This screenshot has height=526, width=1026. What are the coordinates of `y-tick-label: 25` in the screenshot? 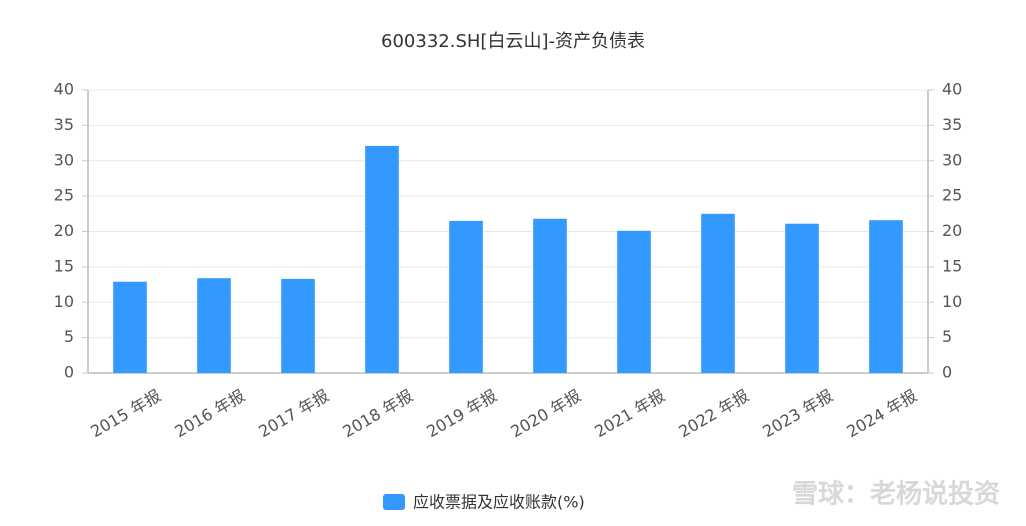 It's located at (64, 195).